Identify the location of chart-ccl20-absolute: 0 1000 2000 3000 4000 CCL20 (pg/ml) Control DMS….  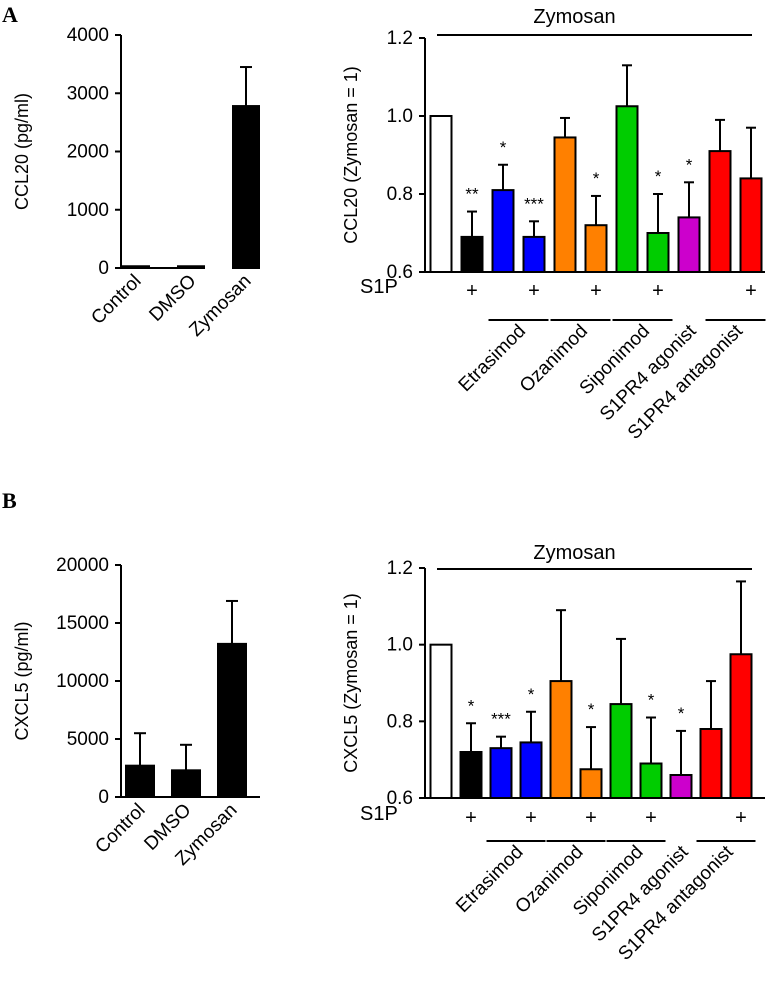
(136, 183).